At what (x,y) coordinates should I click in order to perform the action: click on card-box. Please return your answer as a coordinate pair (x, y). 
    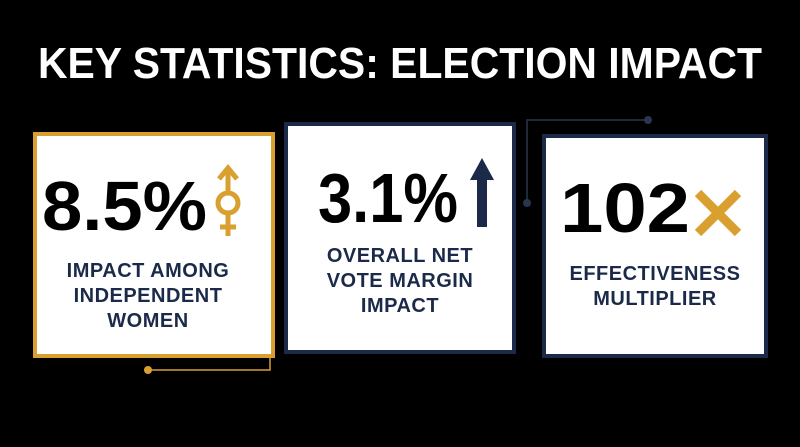
    Looking at the image, I should click on (655, 246).